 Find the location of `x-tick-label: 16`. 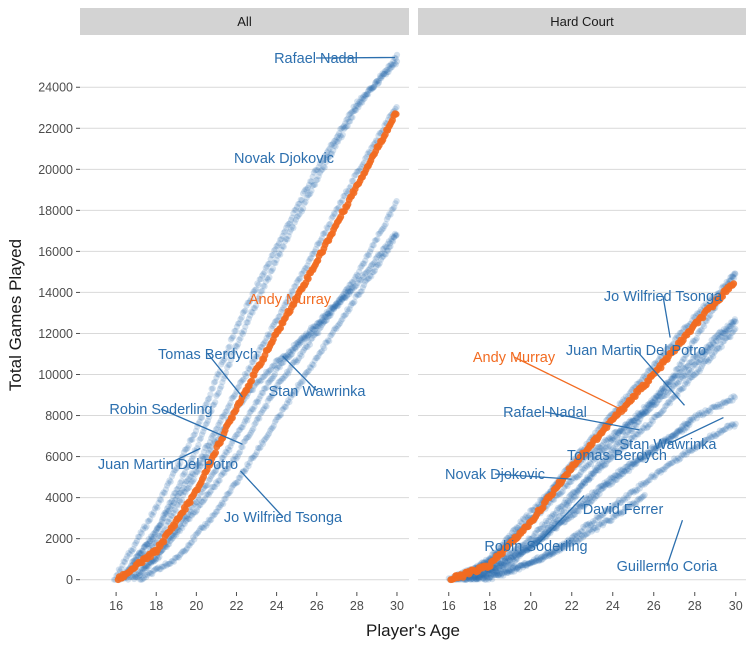

x-tick-label: 16 is located at coordinates (116, 606).